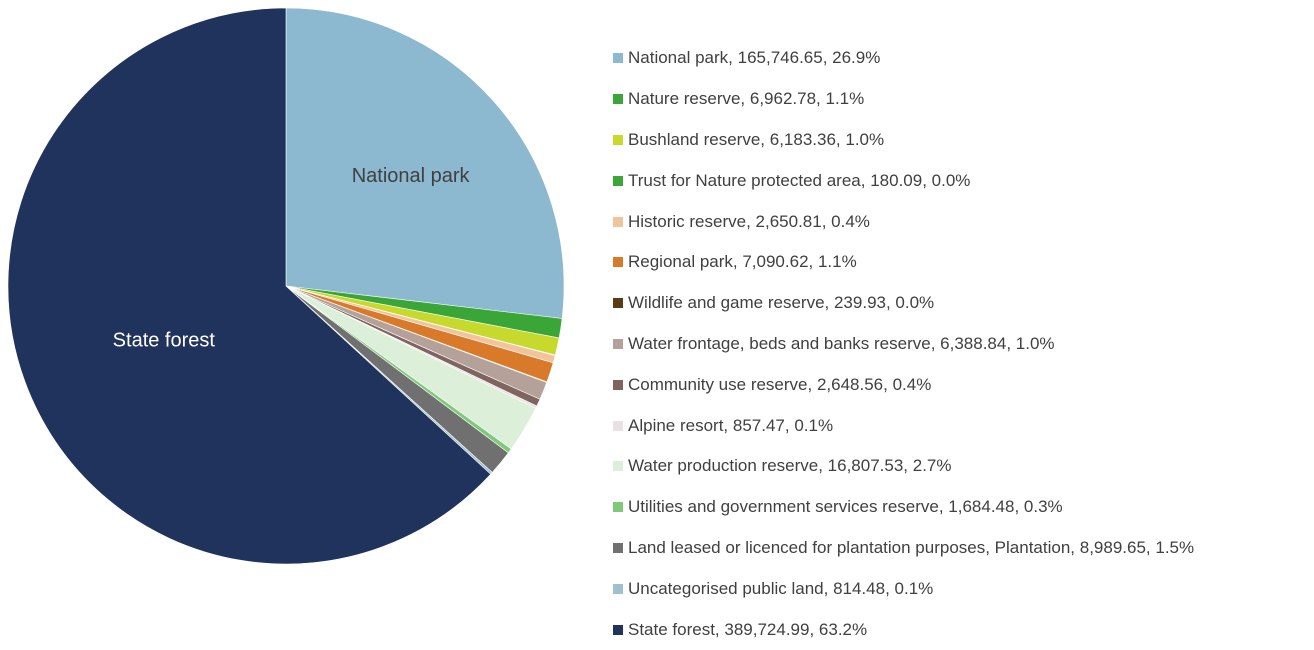  What do you see at coordinates (780, 384) in the screenshot?
I see `legend-label: Community use reserve, 2,648.56, 0.4%` at bounding box center [780, 384].